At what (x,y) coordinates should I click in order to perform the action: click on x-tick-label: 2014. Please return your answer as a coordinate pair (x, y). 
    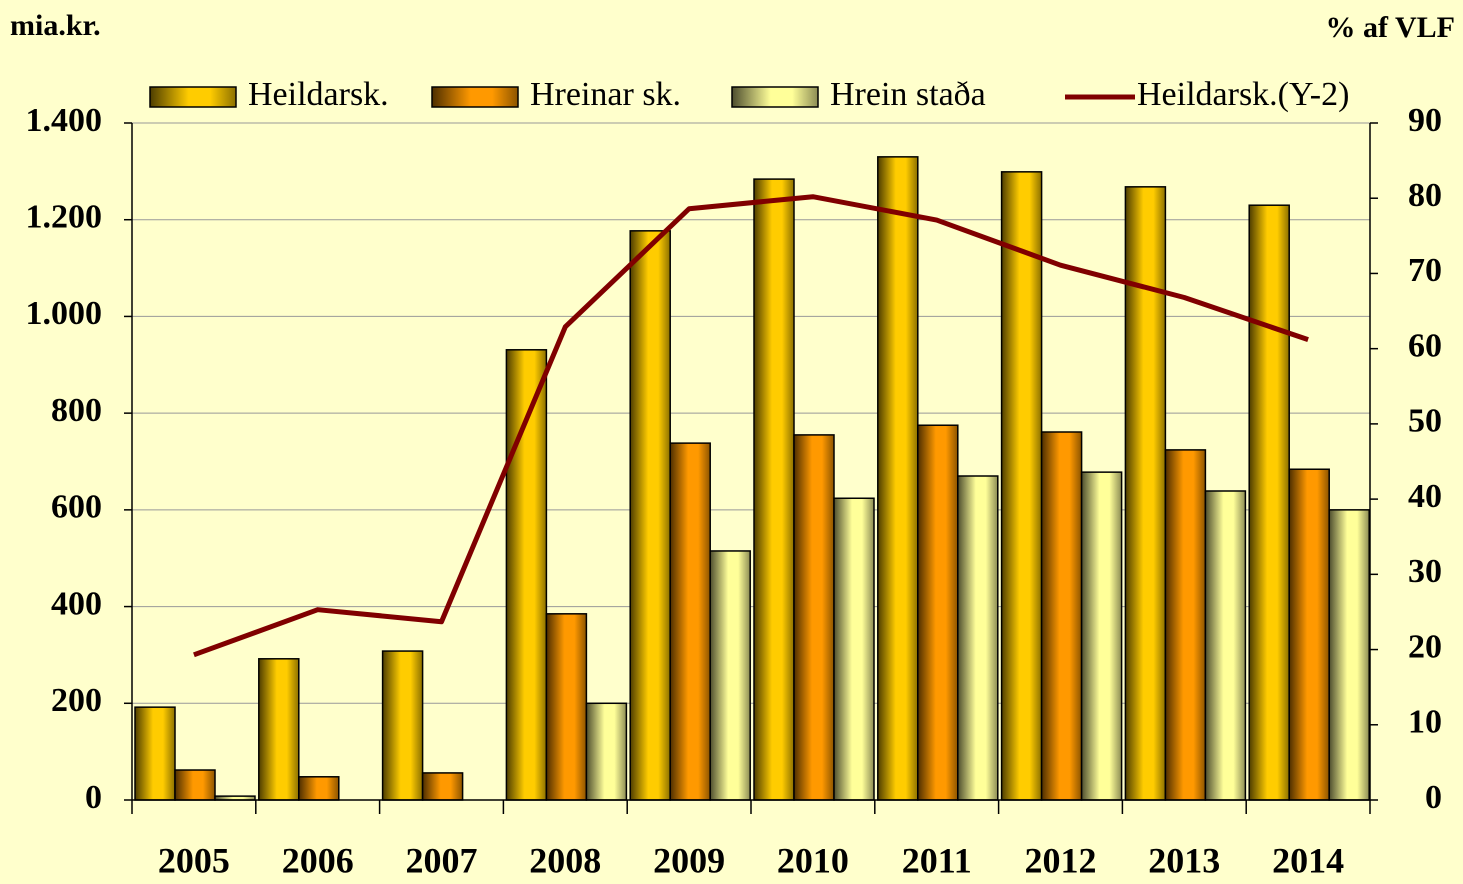
    Looking at the image, I should click on (1308, 860).